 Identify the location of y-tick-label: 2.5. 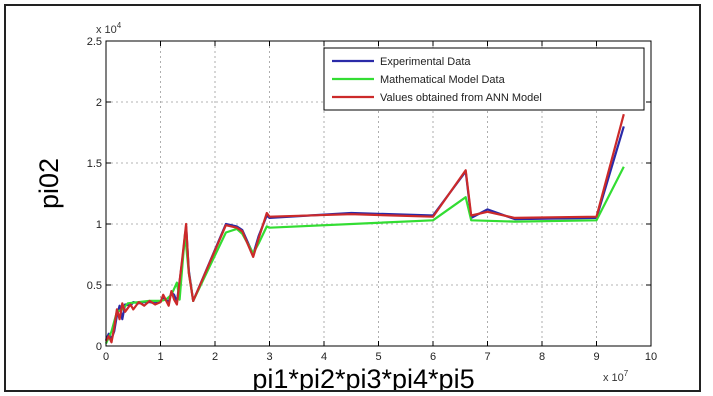
(94, 42).